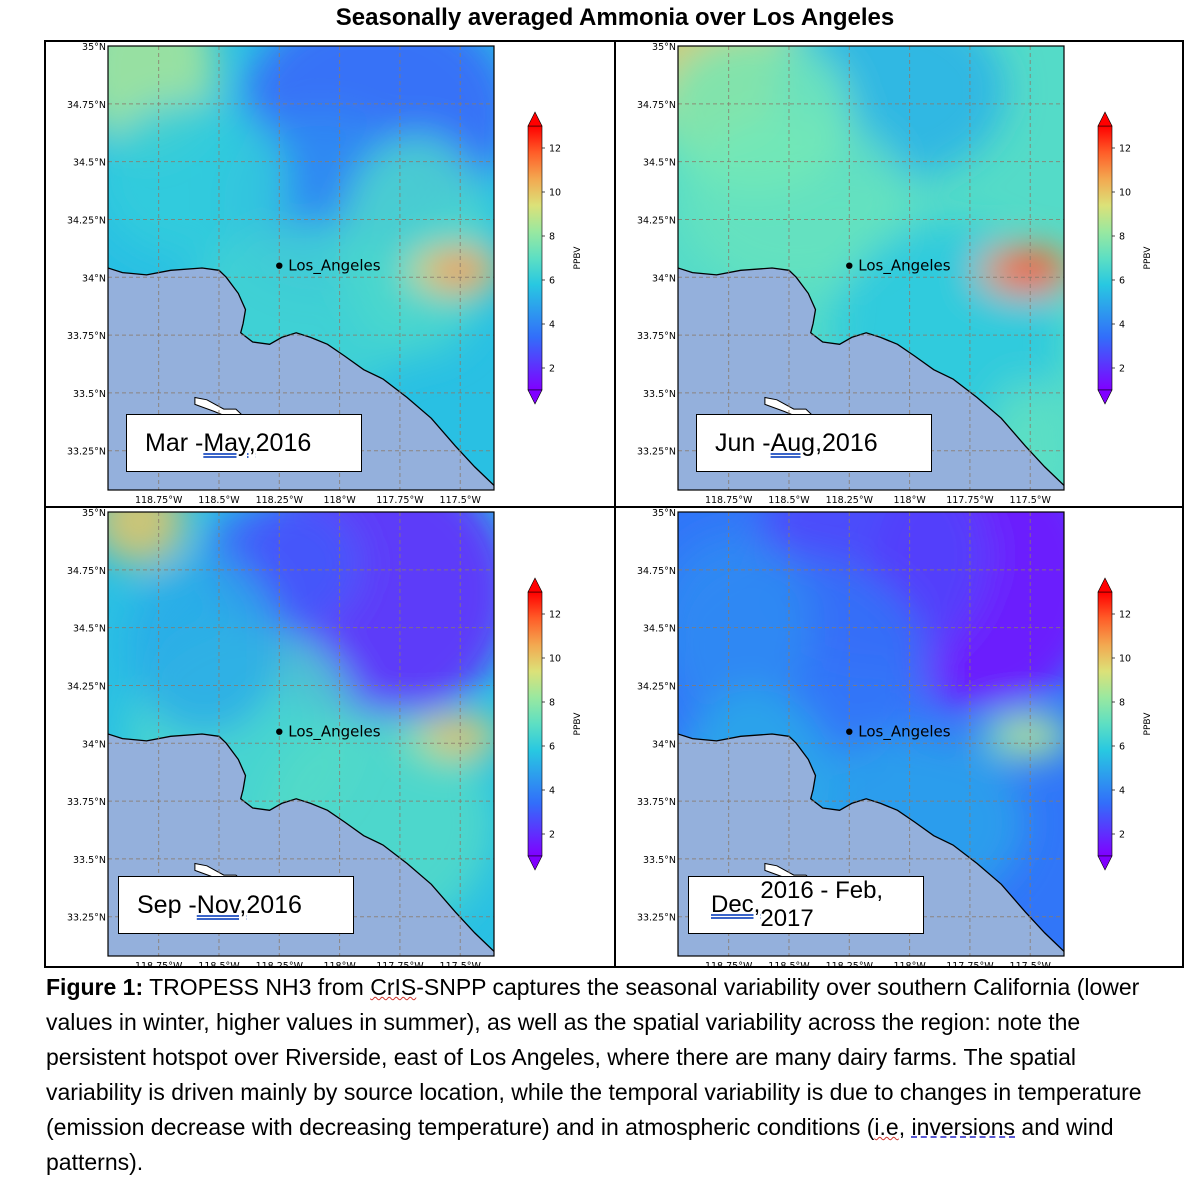 The image size is (1200, 1192). I want to click on season-label: Jun - Aug, 2016, so click(814, 443).